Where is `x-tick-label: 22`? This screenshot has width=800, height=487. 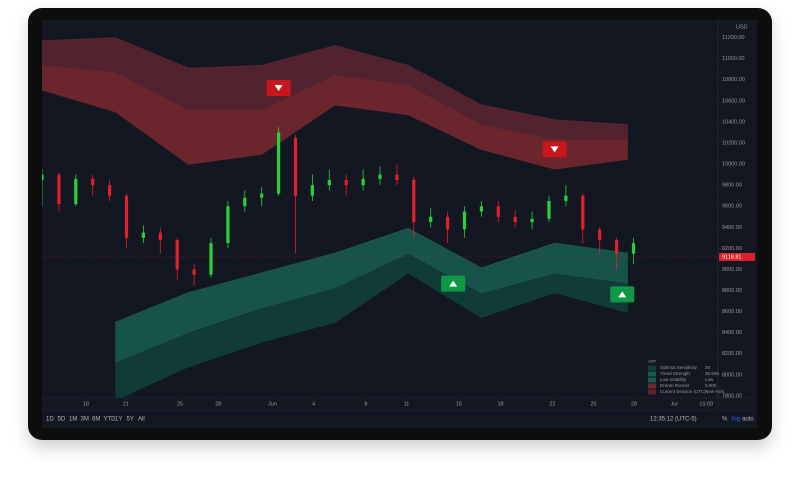 x-tick-label: 22 is located at coordinates (552, 404).